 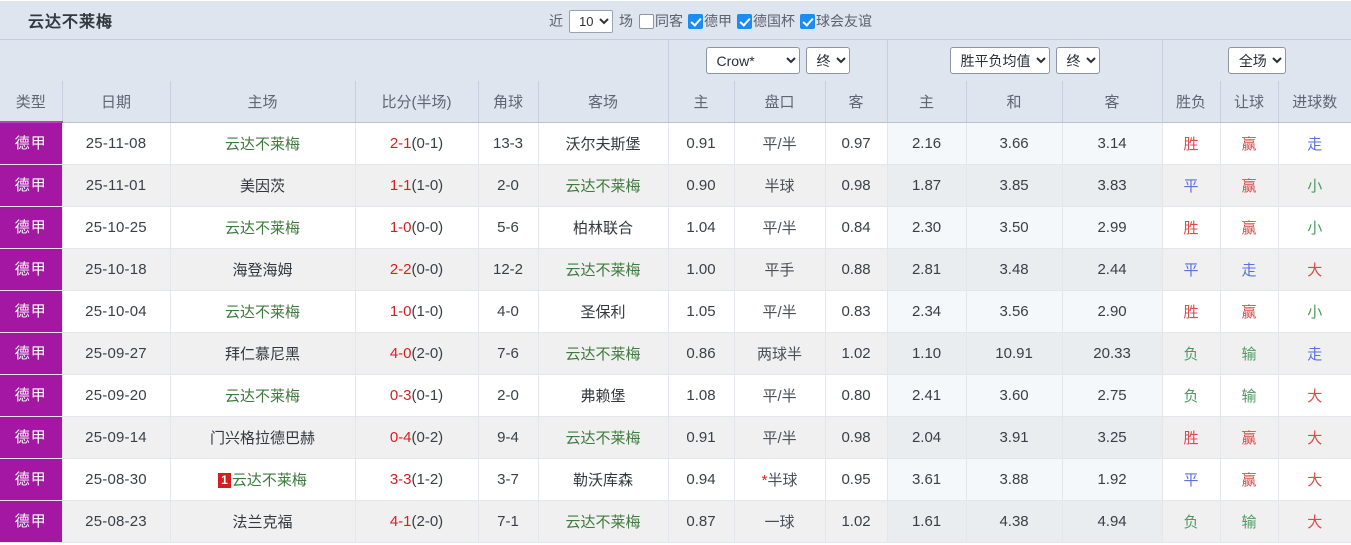 What do you see at coordinates (1191, 312) in the screenshot?
I see `result-winloss: 胜` at bounding box center [1191, 312].